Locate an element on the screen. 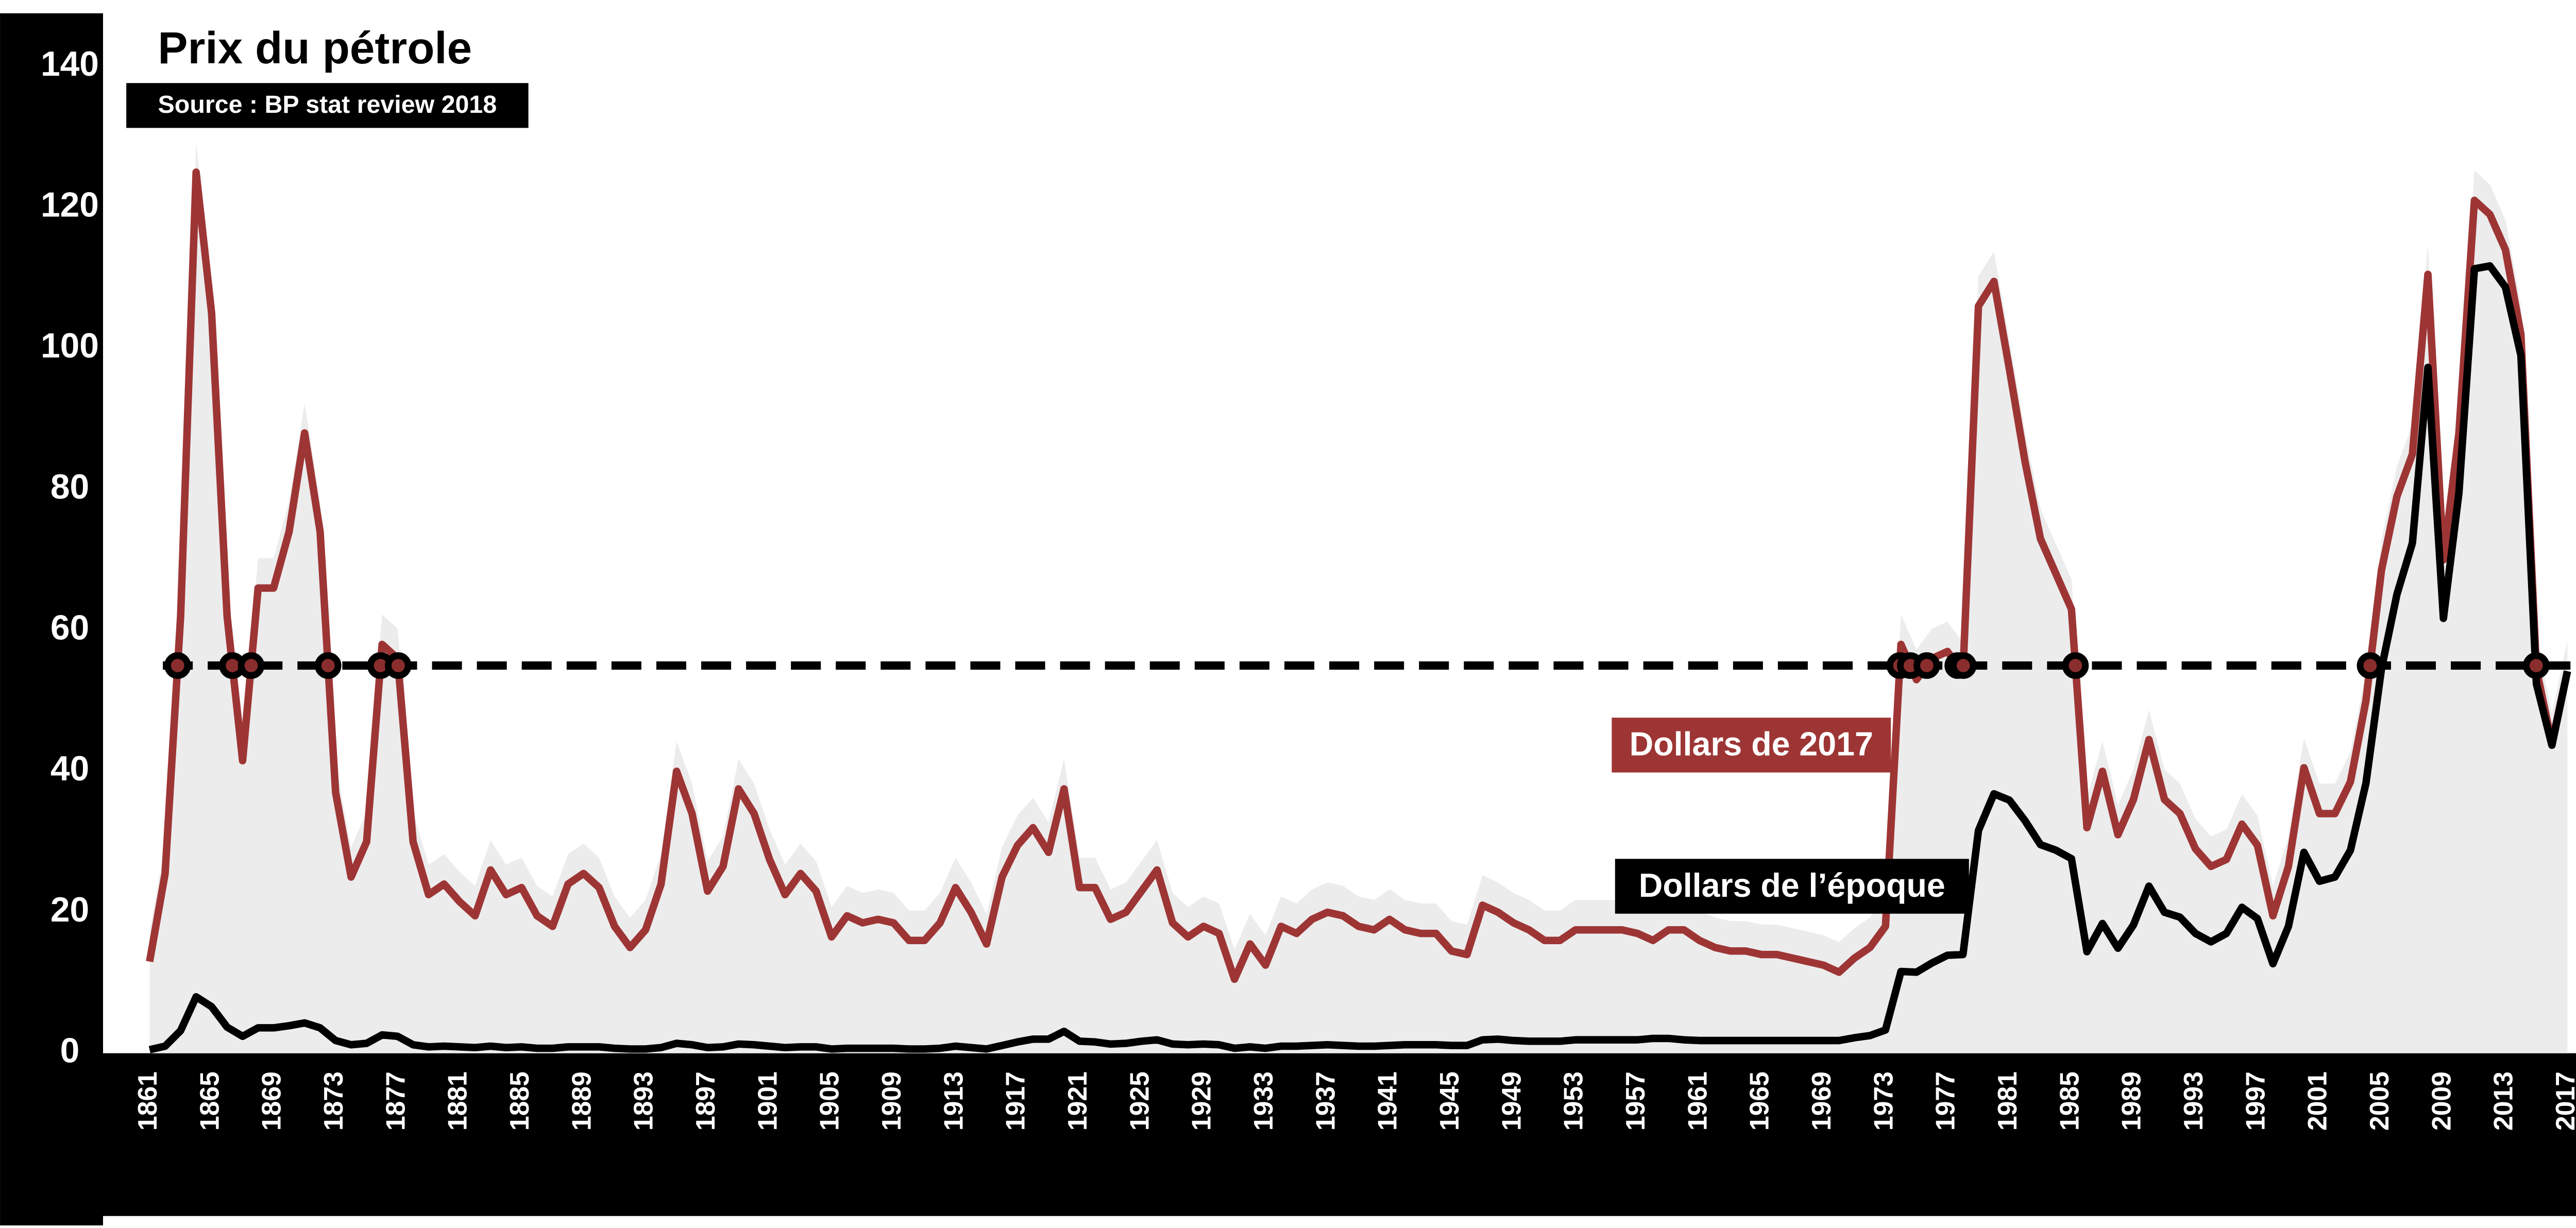  x-tick-label: 1881 is located at coordinates (457, 1101).